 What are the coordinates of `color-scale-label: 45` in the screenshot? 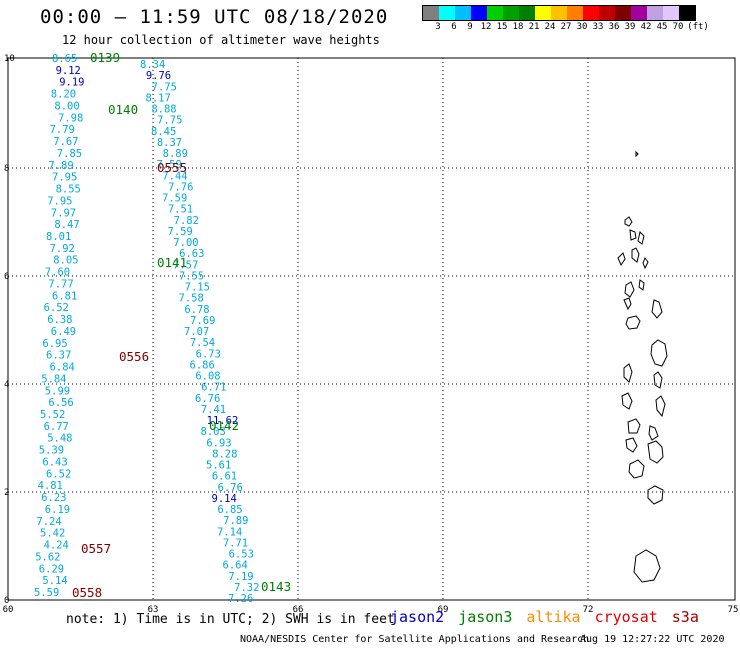 It's located at (662, 27).